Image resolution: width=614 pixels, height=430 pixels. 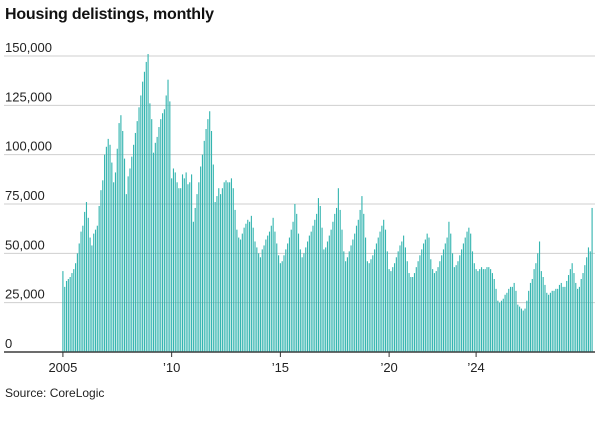 What do you see at coordinates (25, 244) in the screenshot?
I see `y-tick-label: 50,000` at bounding box center [25, 244].